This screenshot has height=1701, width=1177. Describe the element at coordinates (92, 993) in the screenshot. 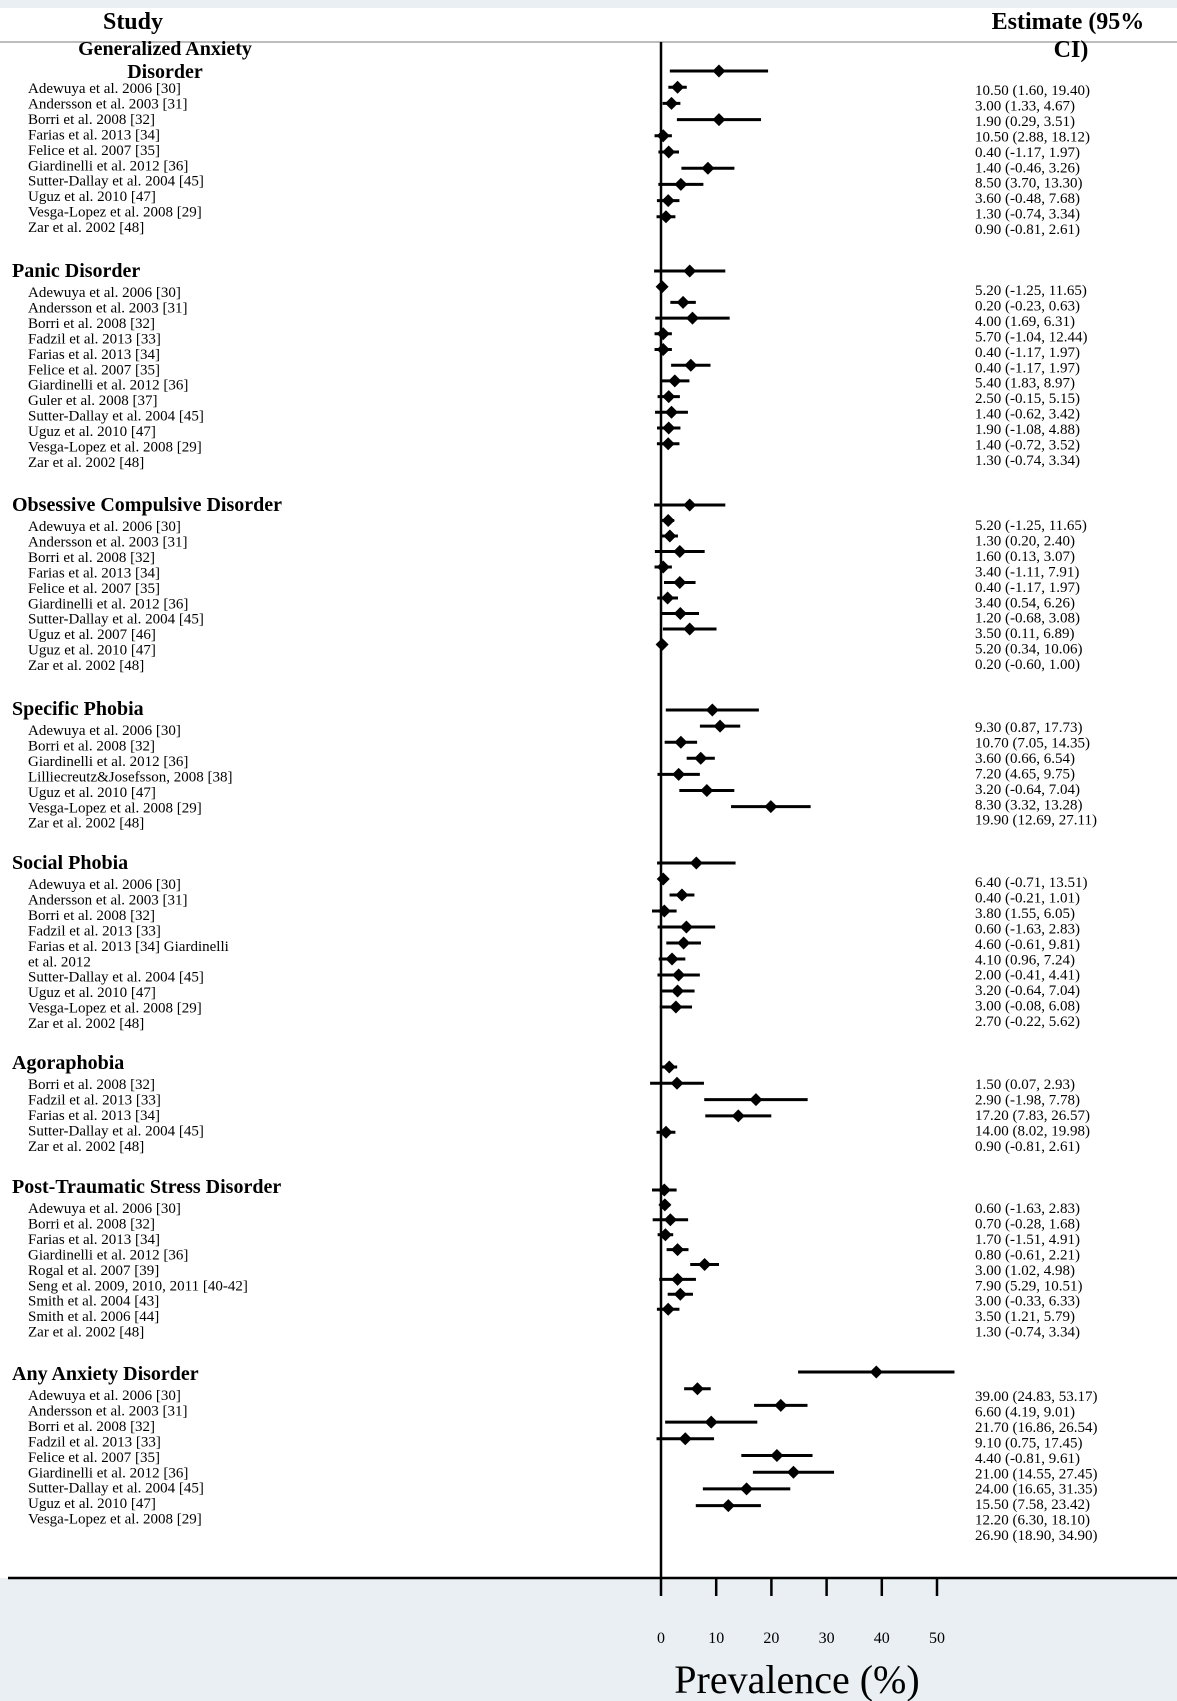

I see `group-4-study-label-7: Uguz et al. 2010 [47]` at that location.